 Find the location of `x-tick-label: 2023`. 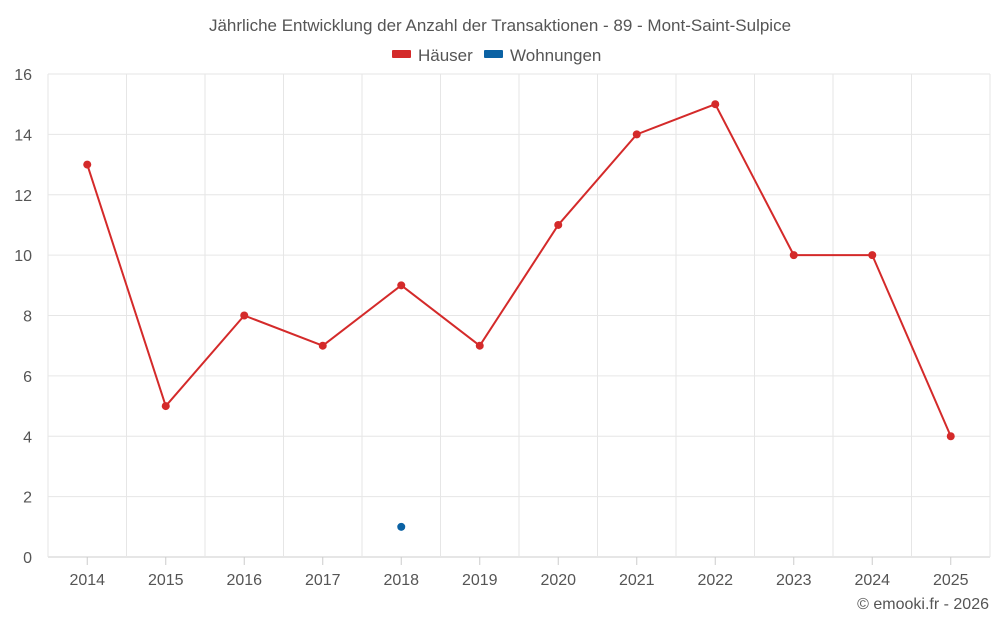

x-tick-label: 2023 is located at coordinates (794, 580).